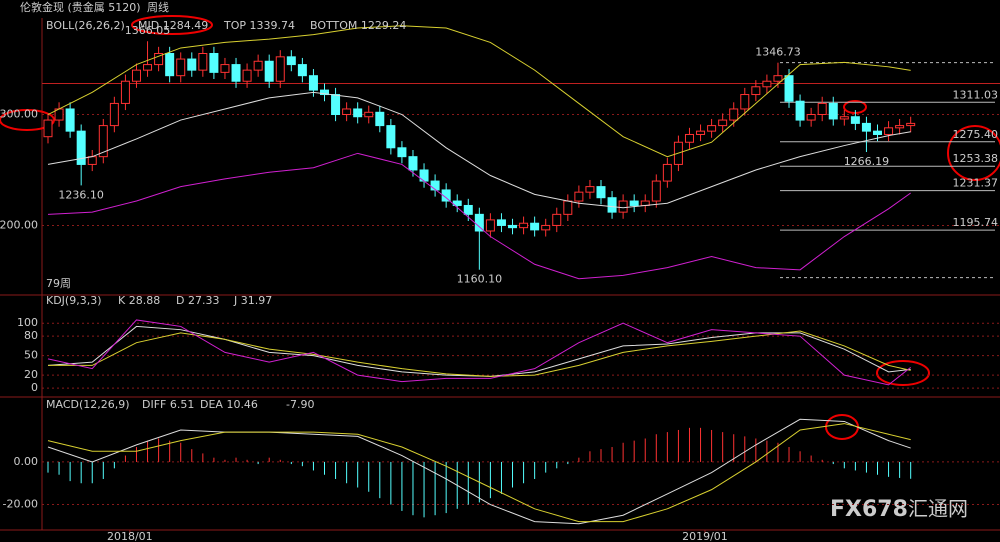 The width and height of the screenshot is (1000, 542). I want to click on symbol: 伦敦金现 (贵金属 5120), so click(80, 7).